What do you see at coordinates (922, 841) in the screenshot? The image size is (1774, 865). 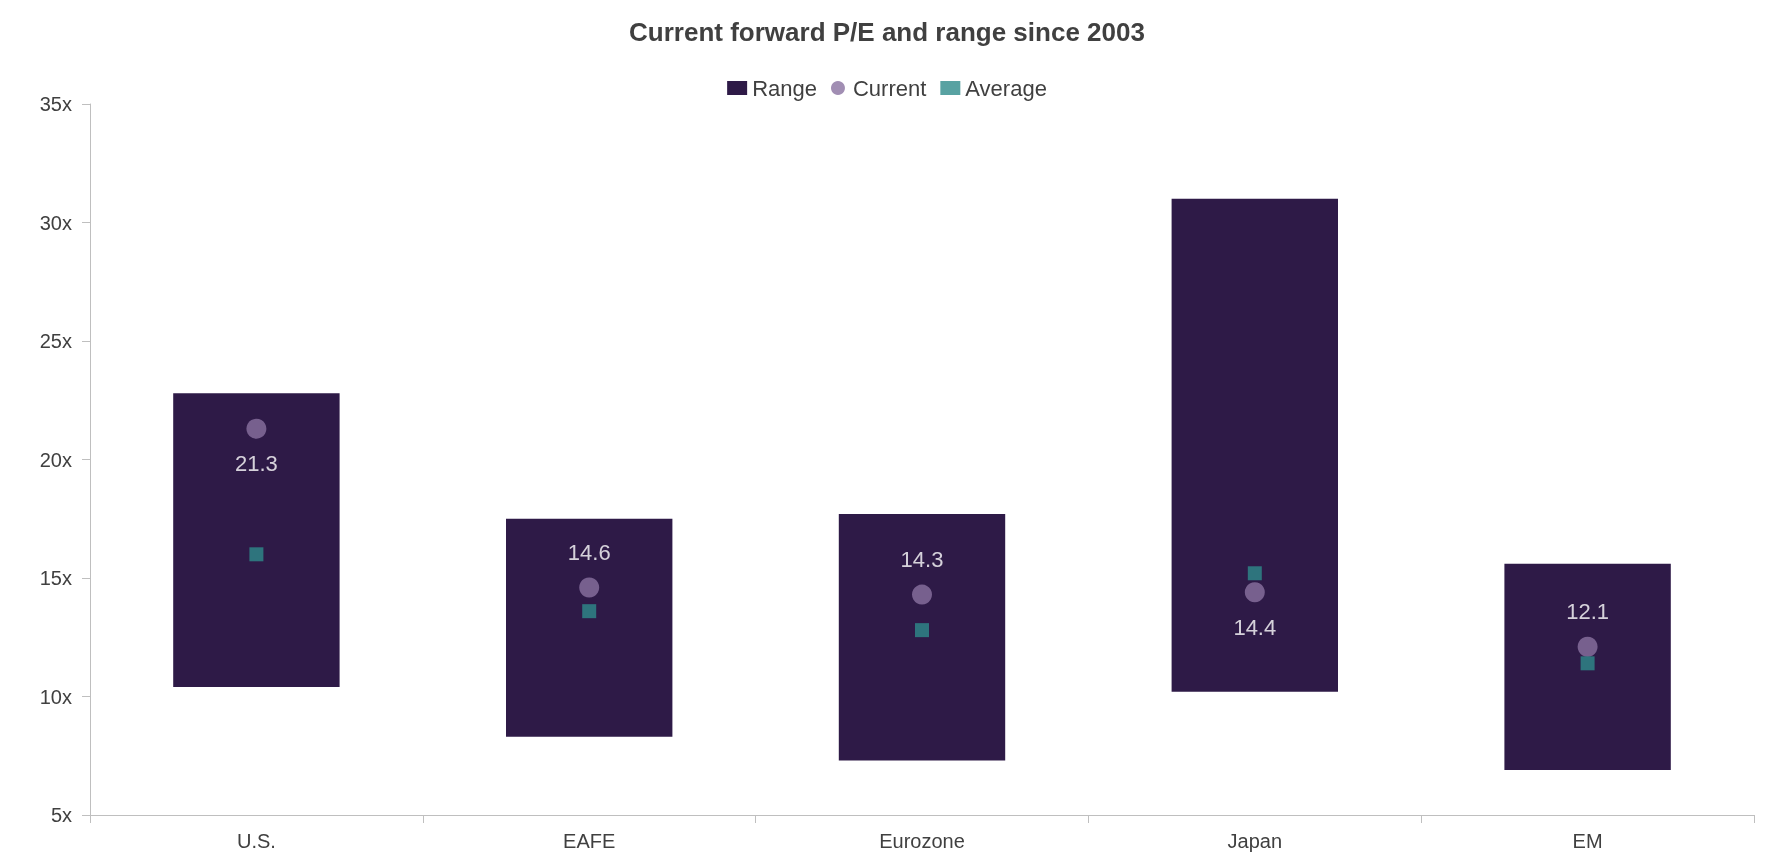 I see `x-tick-label: Eurozone` at bounding box center [922, 841].